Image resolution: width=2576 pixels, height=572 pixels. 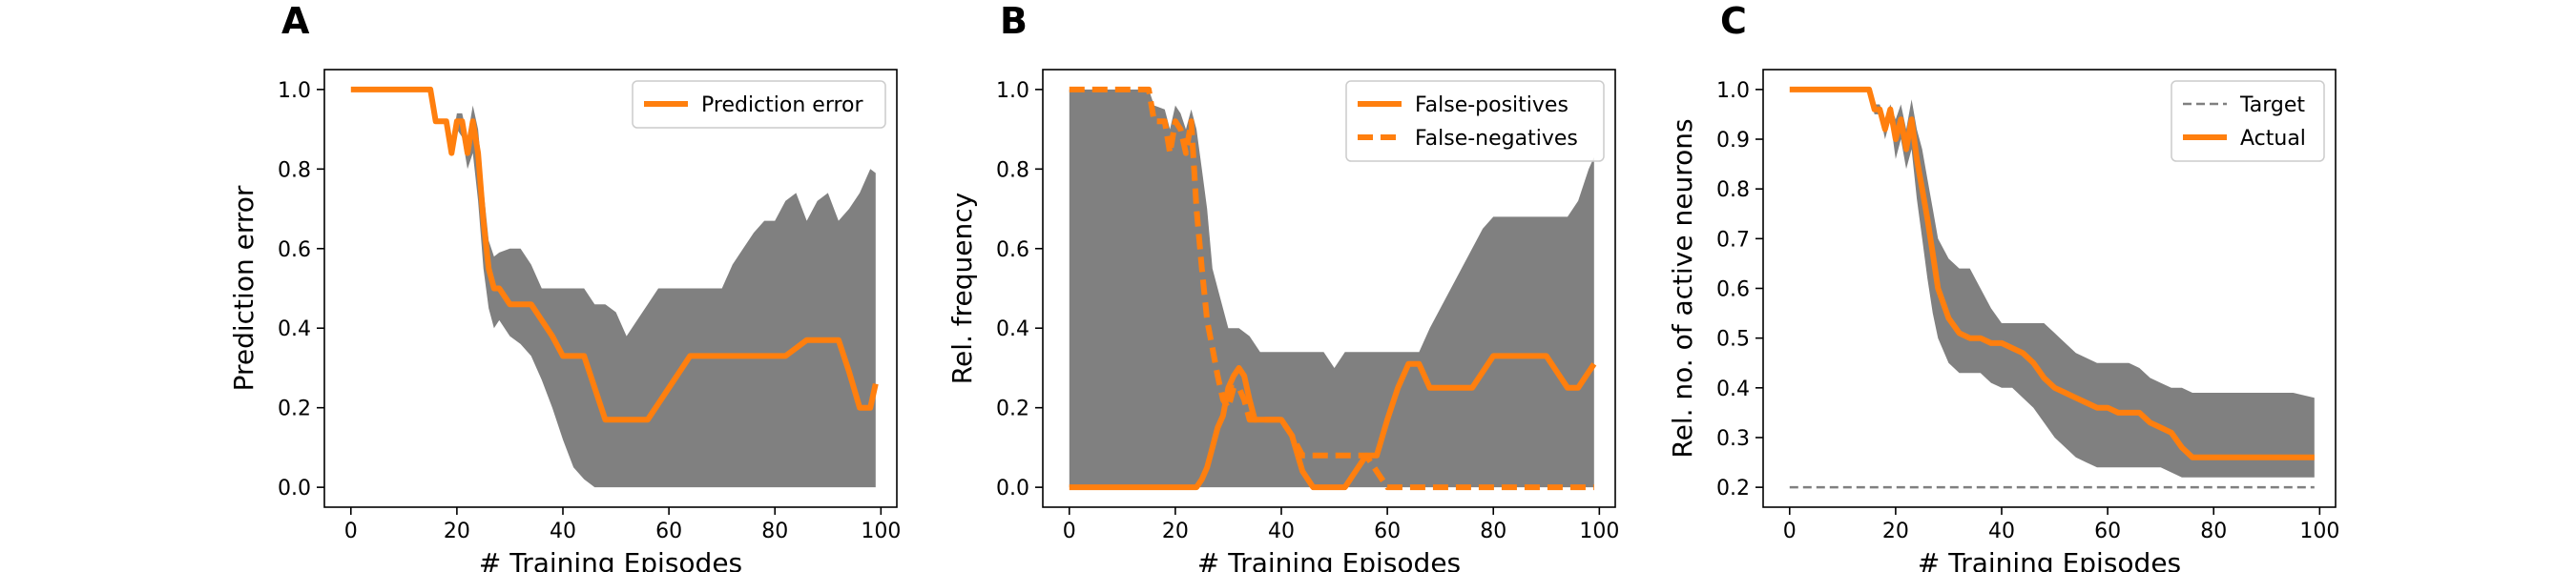 I want to click on series-line-prediction-error, so click(x=614, y=255).